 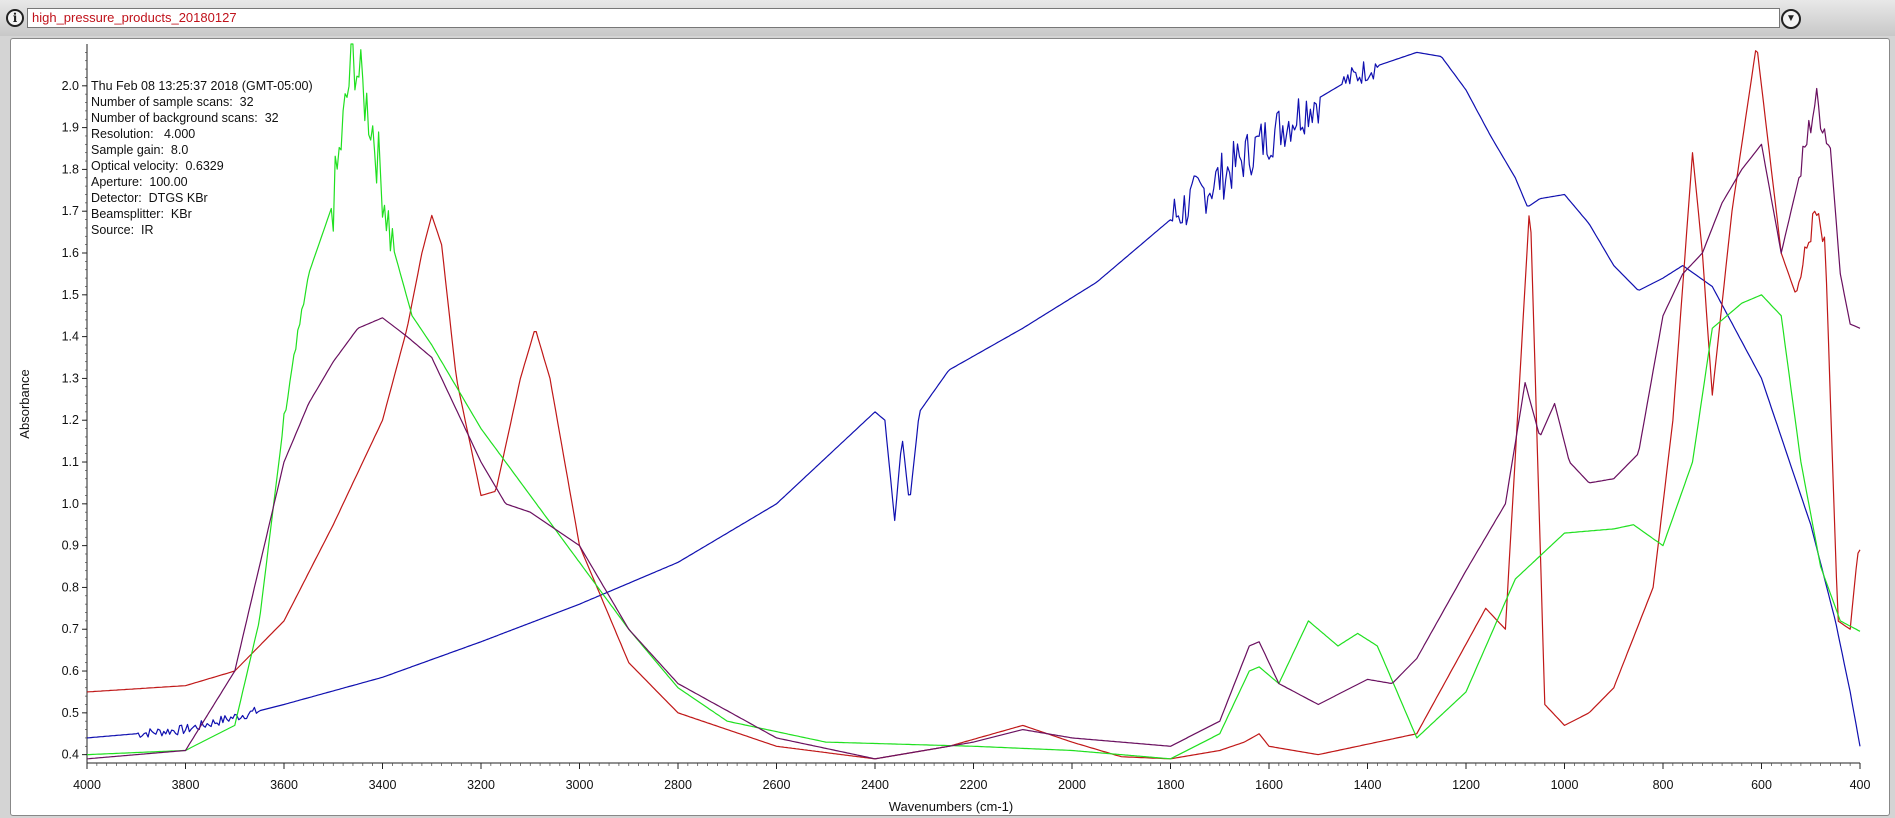 What do you see at coordinates (70, 128) in the screenshot?
I see `y-tick-label: 1.9` at bounding box center [70, 128].